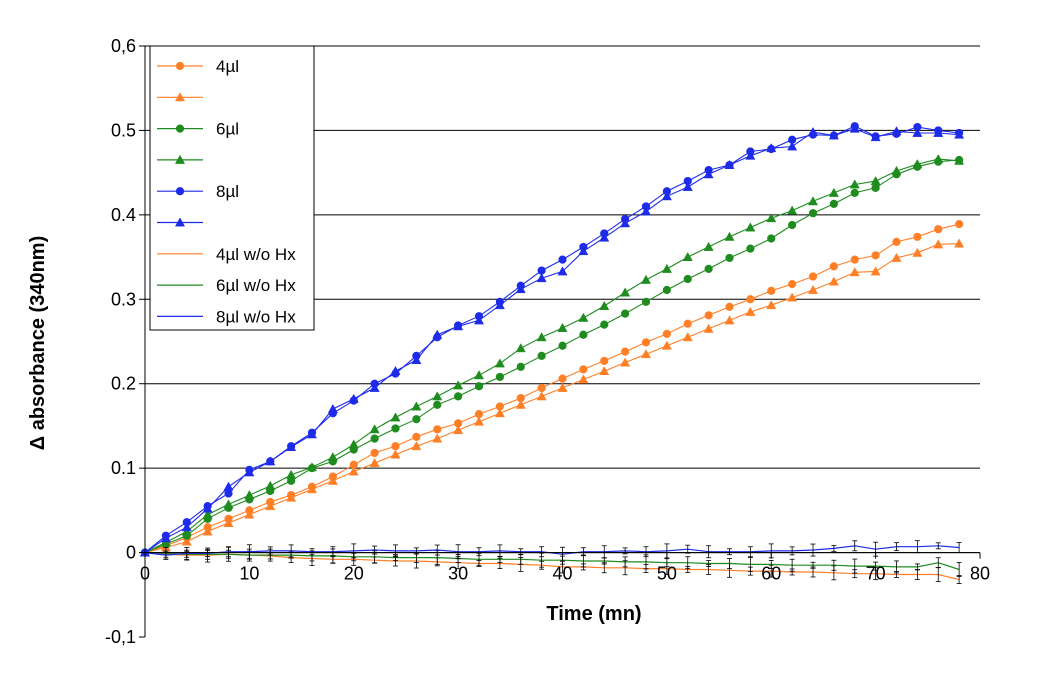 Image resolution: width=1043 pixels, height=687 pixels. What do you see at coordinates (593, 614) in the screenshot?
I see `x-axis-title: Time (mn)` at bounding box center [593, 614].